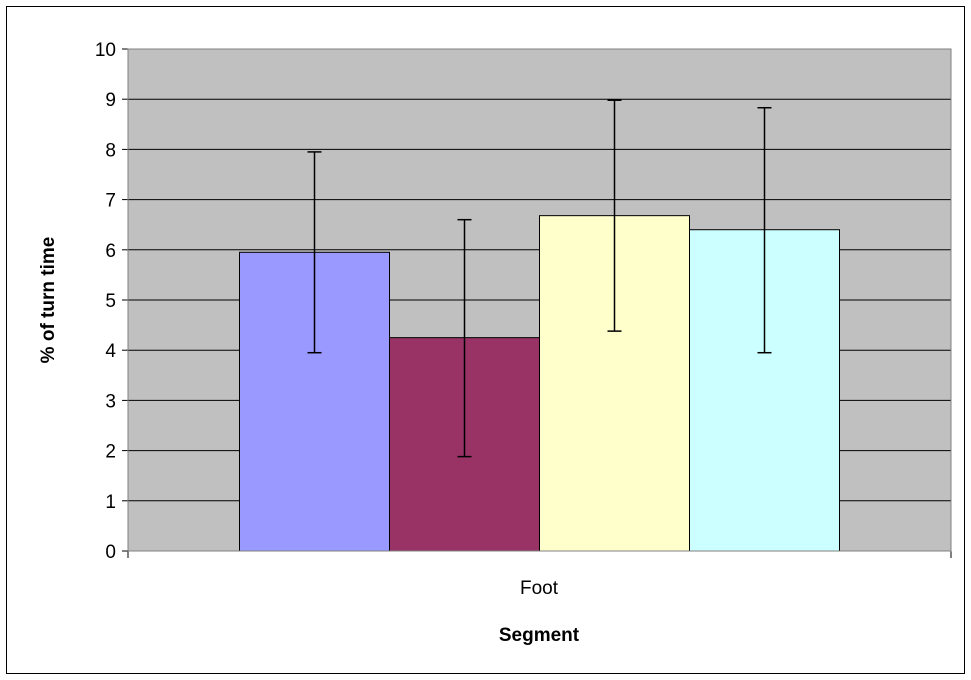 Image resolution: width=971 pixels, height=680 pixels. What do you see at coordinates (110, 401) in the screenshot?
I see `y-tick-label: 3` at bounding box center [110, 401].